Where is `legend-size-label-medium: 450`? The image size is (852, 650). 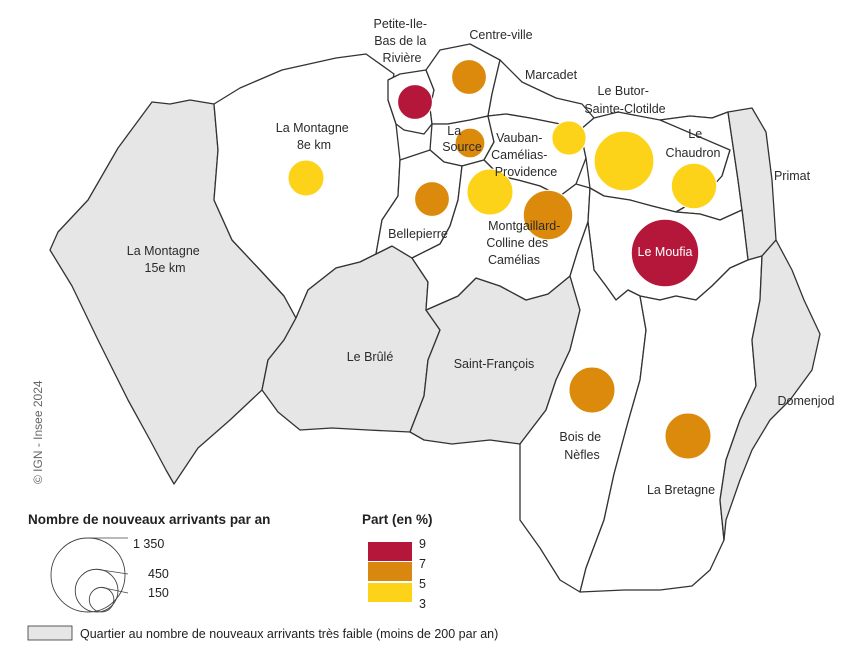
legend-size-label-medium: 450 is located at coordinates (158, 574).